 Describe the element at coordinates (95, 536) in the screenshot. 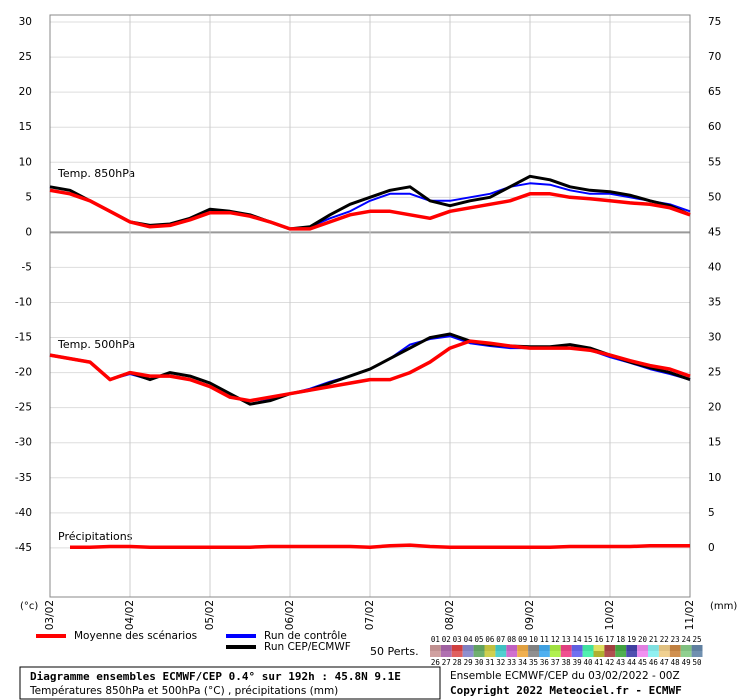

I see `annotation: Précipitations` at that location.